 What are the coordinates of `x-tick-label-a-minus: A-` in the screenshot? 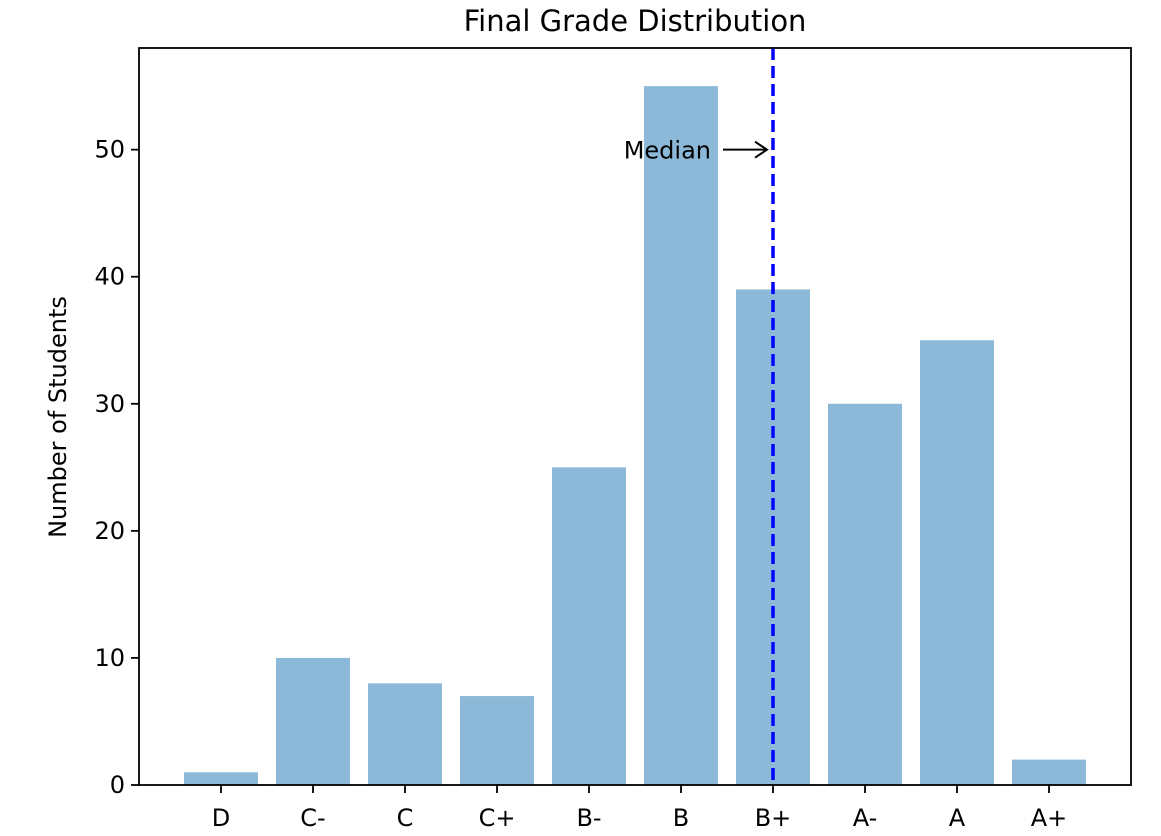 It's located at (865, 818).